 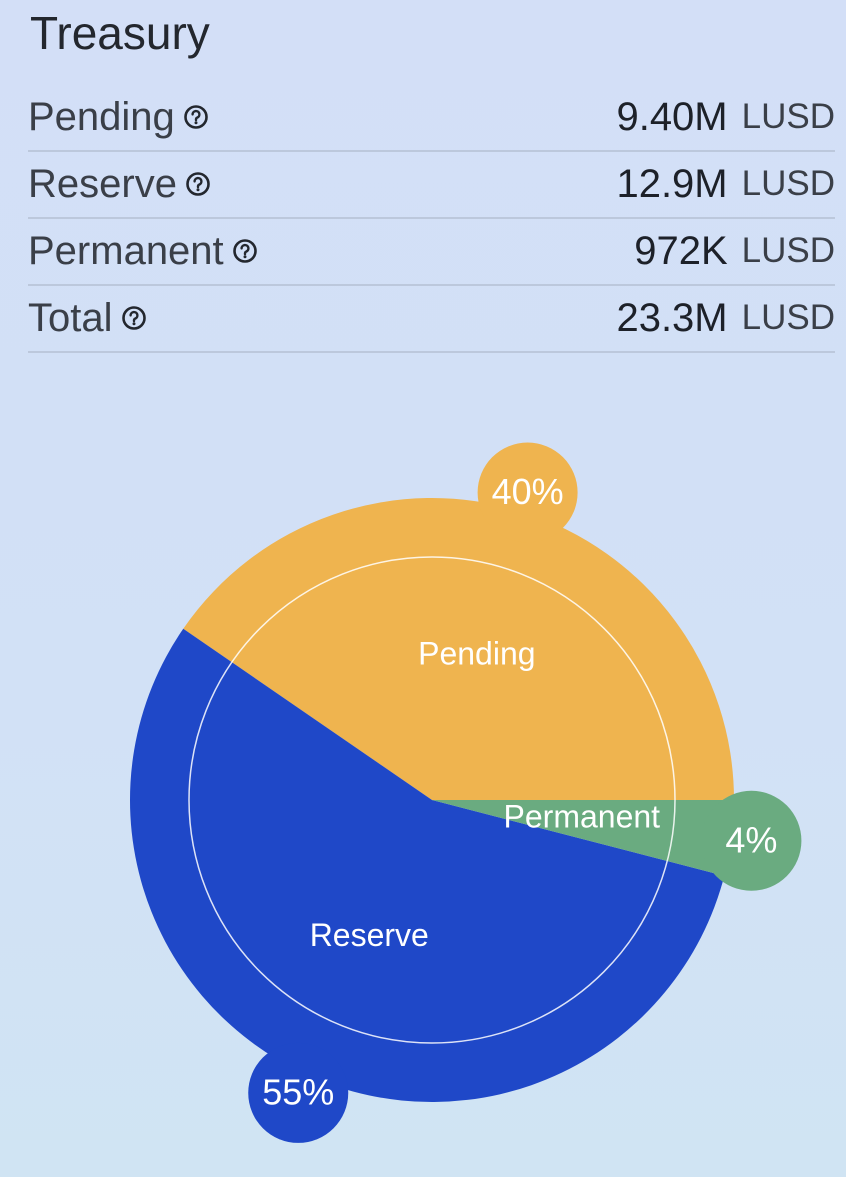 What do you see at coordinates (70, 317) in the screenshot?
I see `row-label: Total` at bounding box center [70, 317].